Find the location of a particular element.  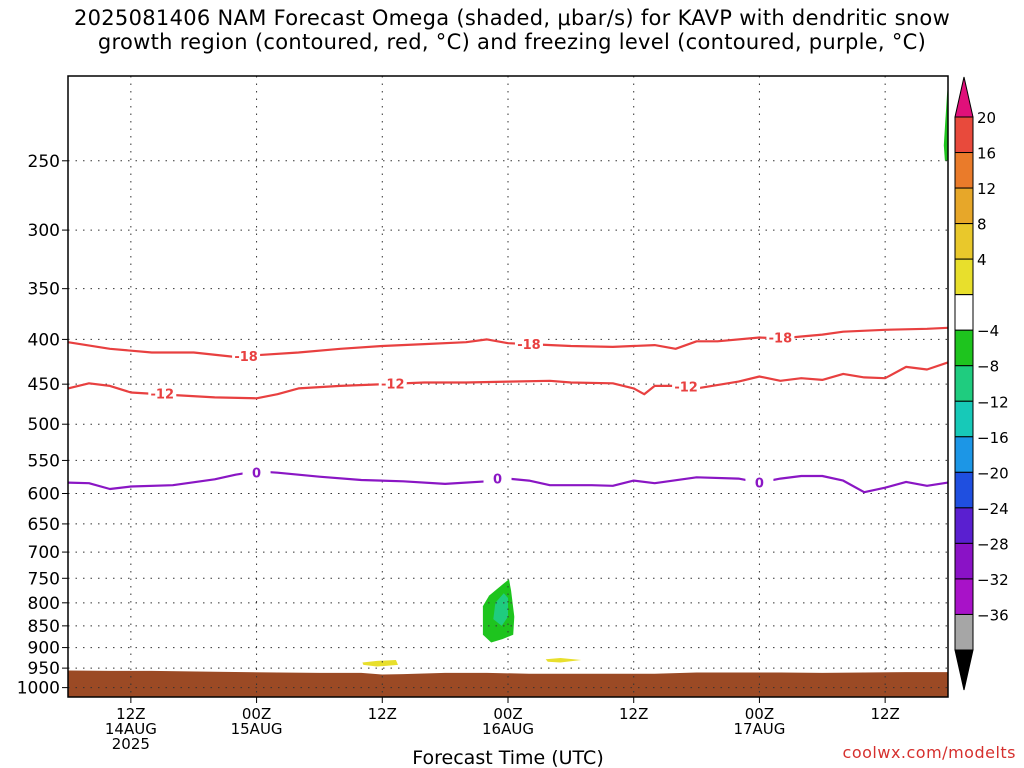

colorbar-label: −4 is located at coordinates (988, 331).